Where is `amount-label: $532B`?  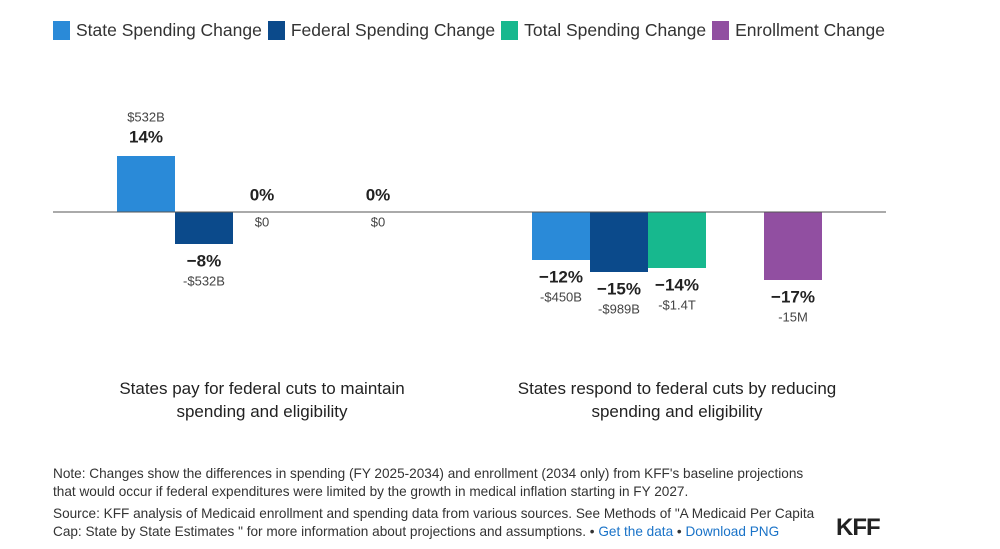 amount-label: $532B is located at coordinates (146, 116).